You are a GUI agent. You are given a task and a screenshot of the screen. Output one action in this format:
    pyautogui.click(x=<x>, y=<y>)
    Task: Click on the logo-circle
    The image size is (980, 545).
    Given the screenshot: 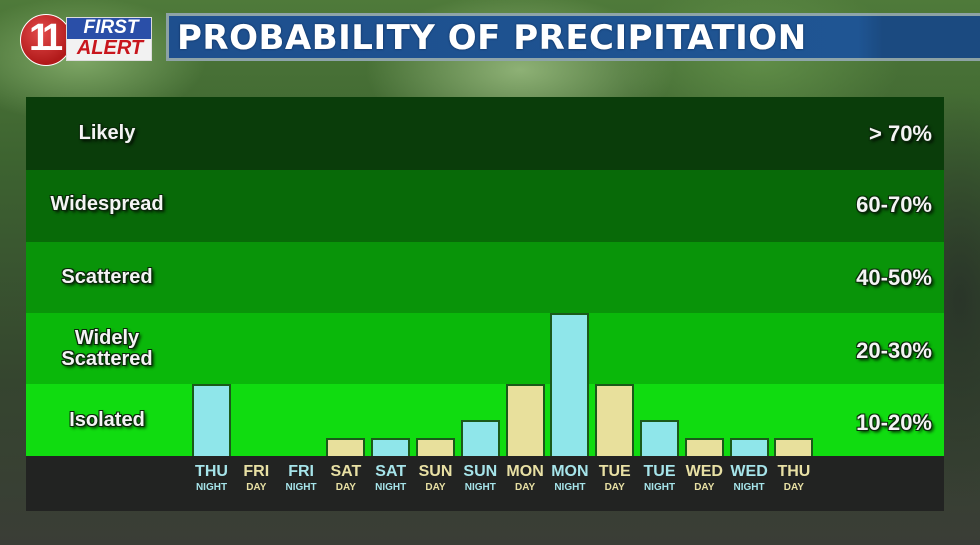 What is the action you would take?
    pyautogui.click(x=46, y=40)
    